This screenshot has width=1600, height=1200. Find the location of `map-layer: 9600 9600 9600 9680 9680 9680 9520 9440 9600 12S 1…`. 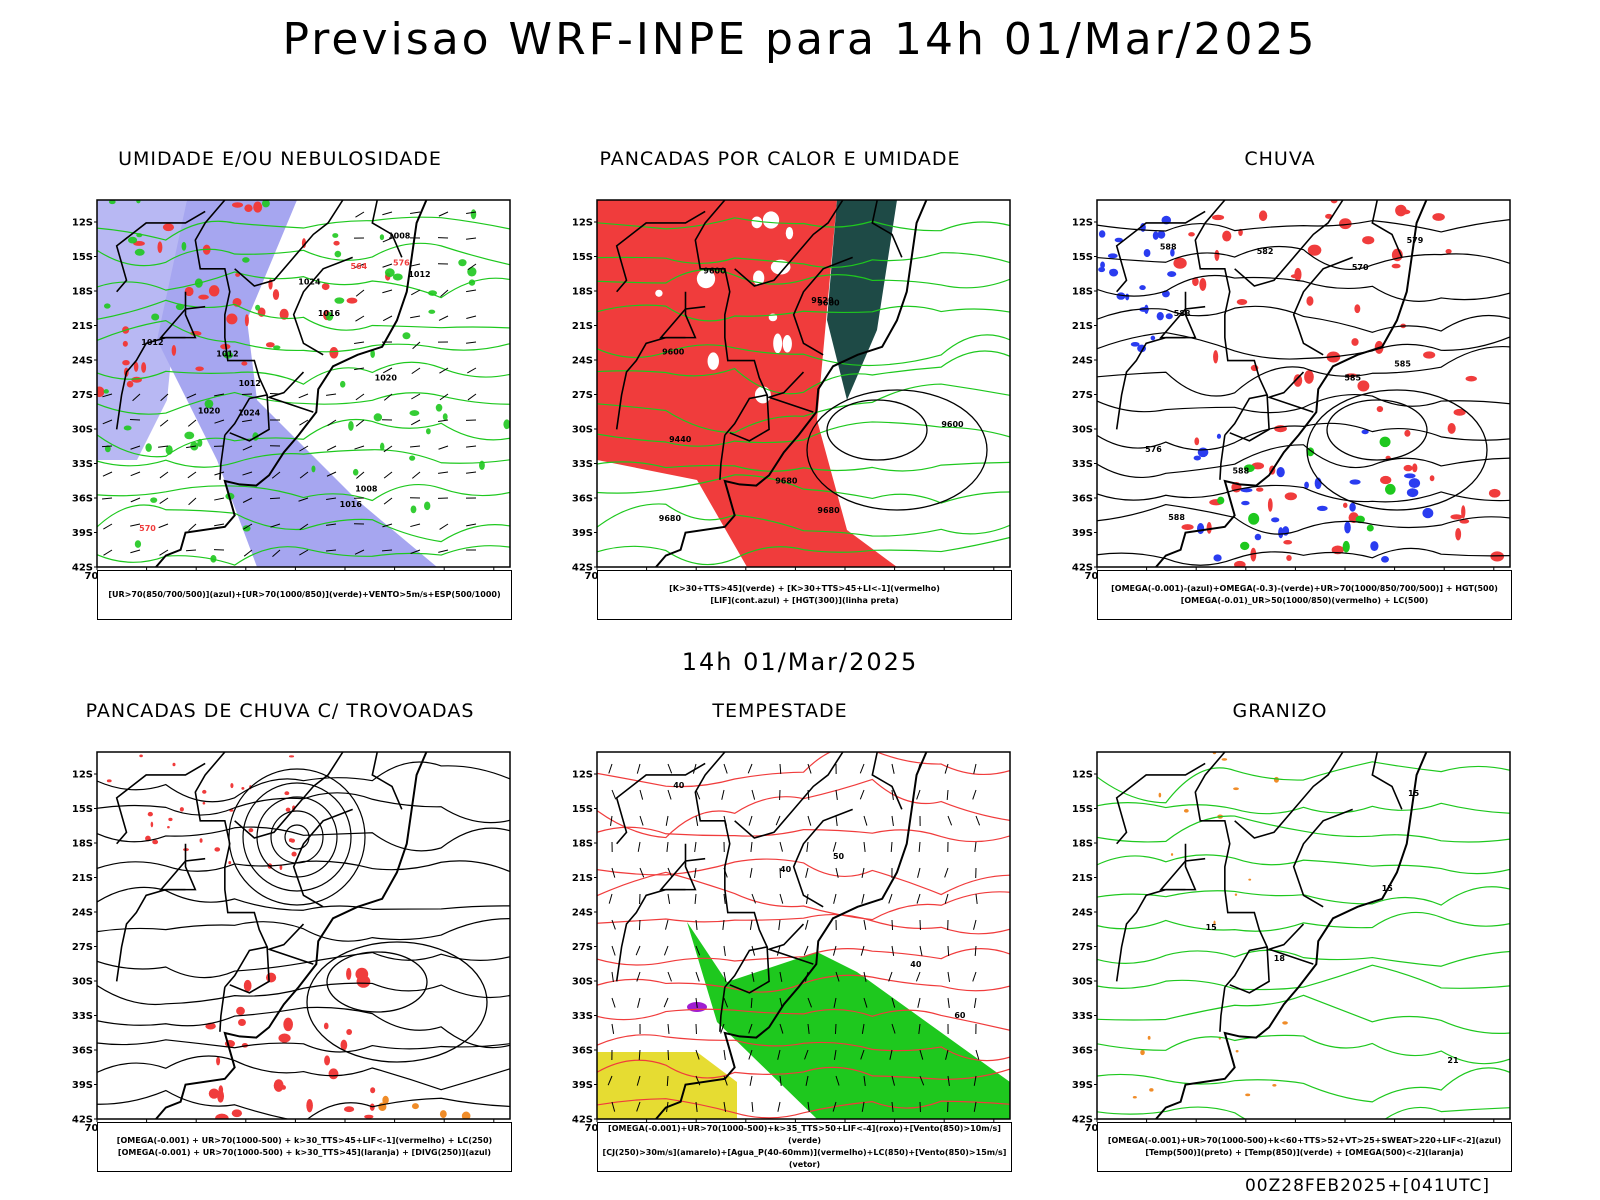

map-layer: 9600 9600 9600 9680 9680 9680 9520 9440 9600 12S 1… is located at coordinates (791, 389).